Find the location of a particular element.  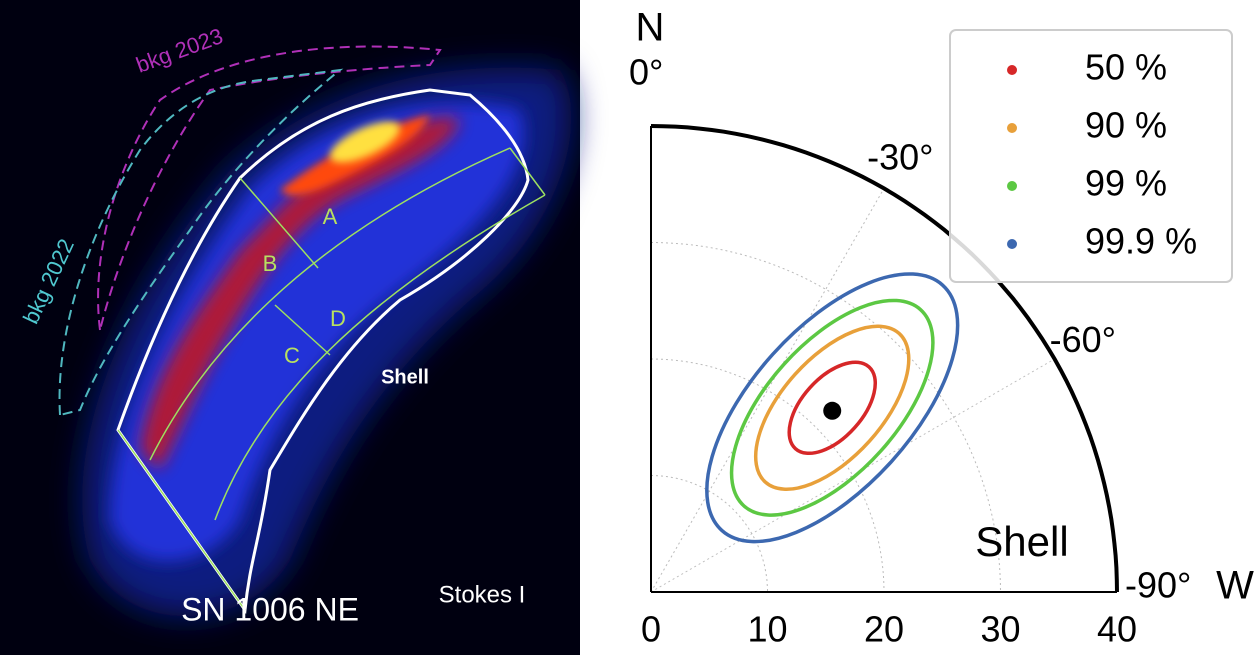

emission-band is located at coordinates (300, 293).